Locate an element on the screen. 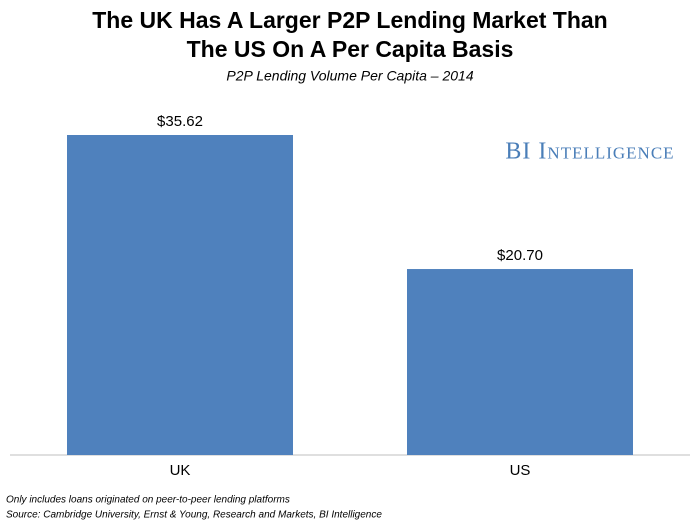 Image resolution: width=700 pixels, height=525 pixels. x-tick-label: UK is located at coordinates (180, 470).